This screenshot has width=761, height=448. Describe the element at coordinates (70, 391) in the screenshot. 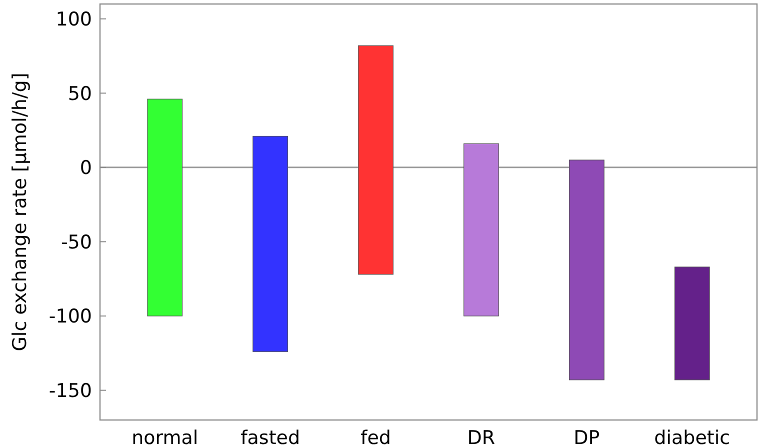

I see `y-tick-label: -150` at that location.